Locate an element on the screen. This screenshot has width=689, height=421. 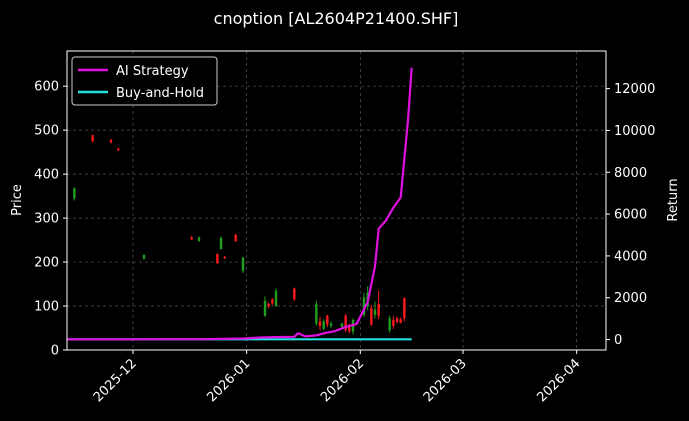
y-left-tick-label: 200 is located at coordinates (46, 263).